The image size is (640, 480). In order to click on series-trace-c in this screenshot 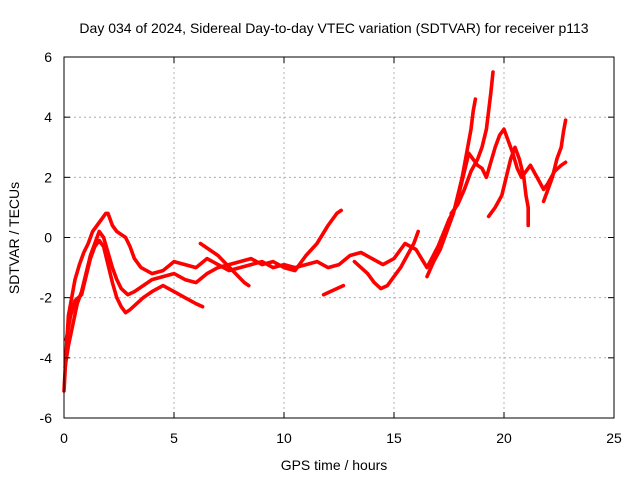, I will do `click(134, 290)`.